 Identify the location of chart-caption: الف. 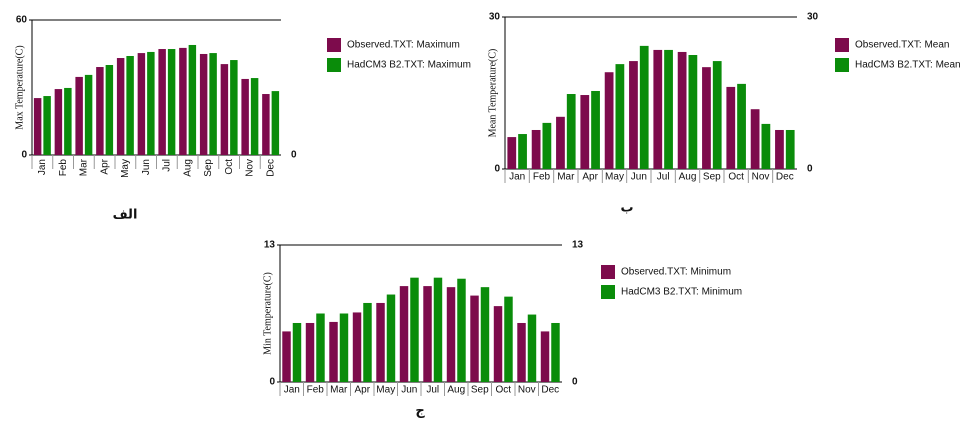
(125, 215).